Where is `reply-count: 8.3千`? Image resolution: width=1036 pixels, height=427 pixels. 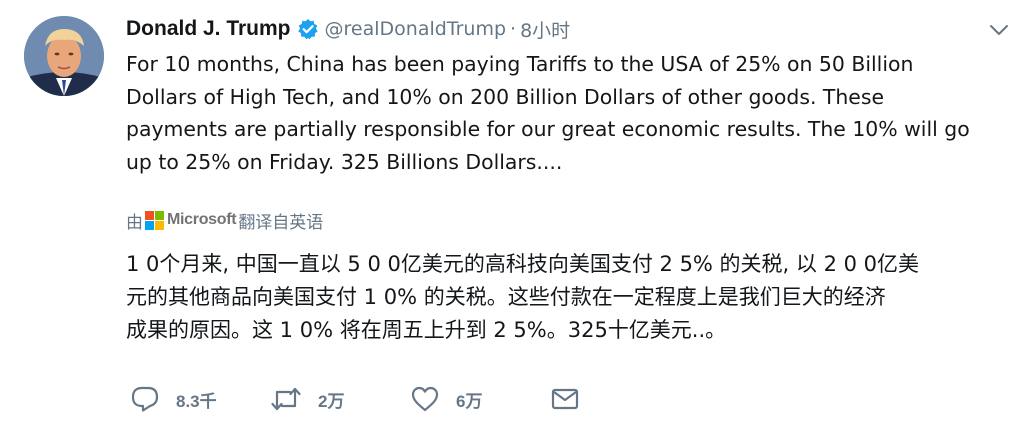 reply-count: 8.3千 is located at coordinates (196, 401).